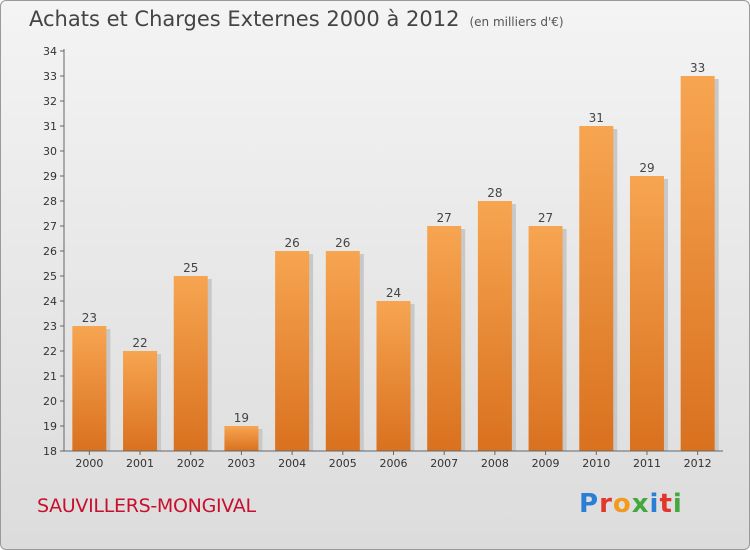  Describe the element at coordinates (394, 463) in the screenshot. I see `x-tick-label-2006: 2006` at that location.